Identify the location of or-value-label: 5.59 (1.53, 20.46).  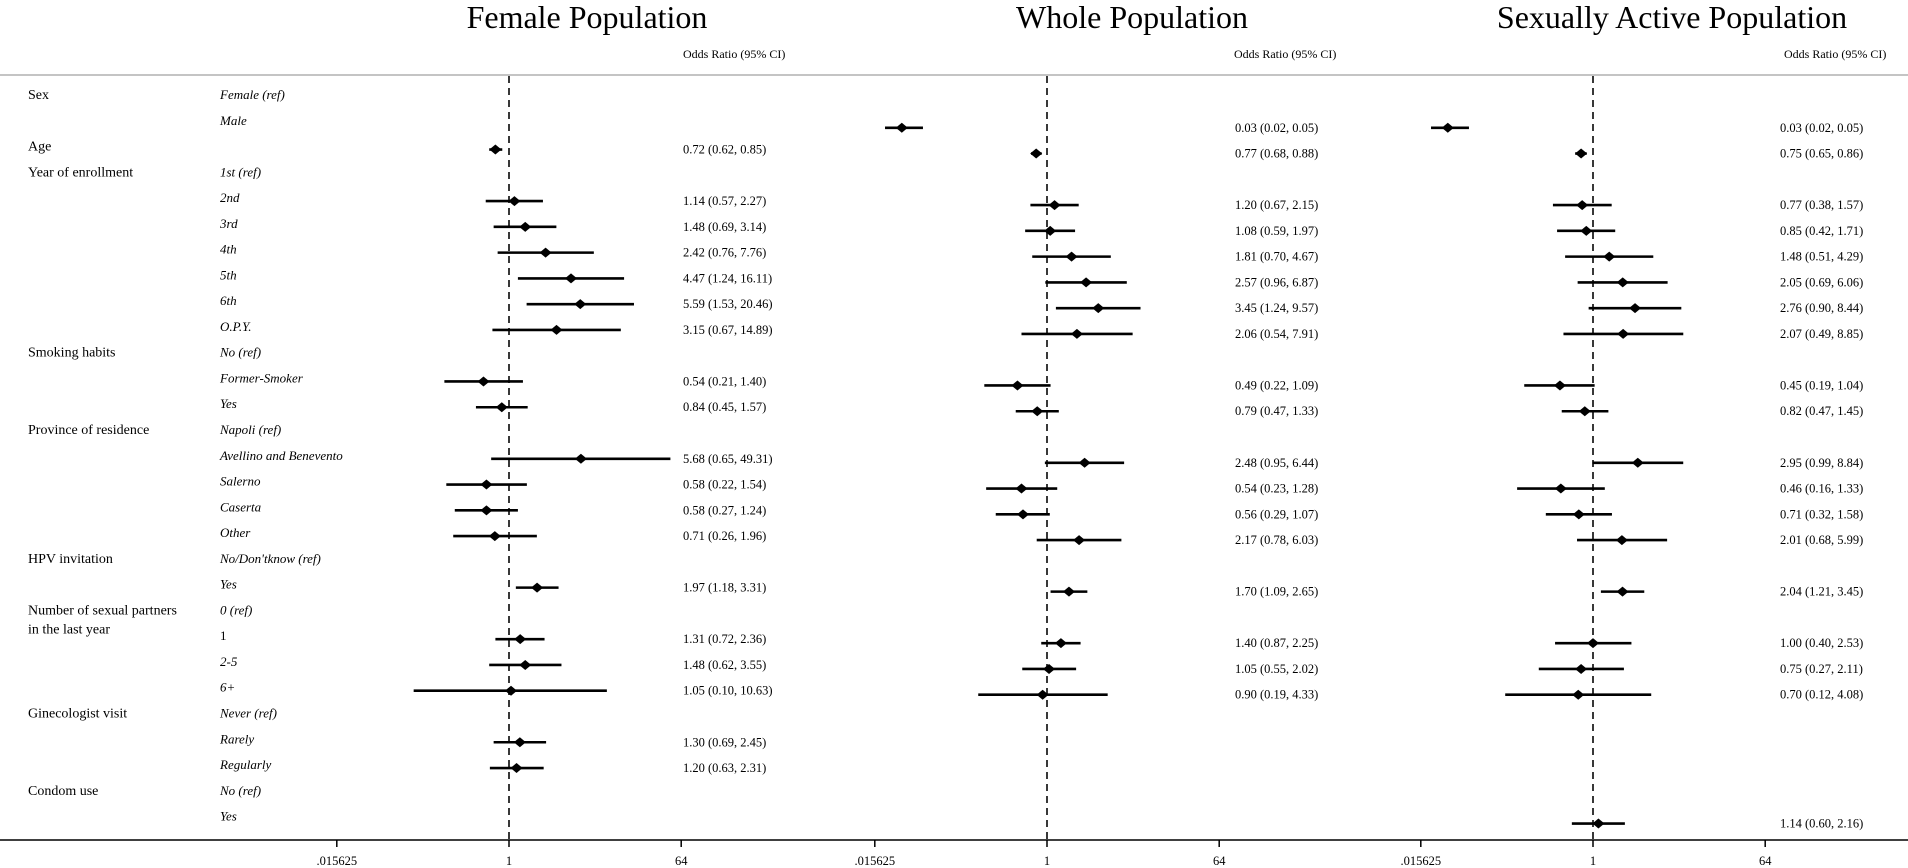
(728, 304).